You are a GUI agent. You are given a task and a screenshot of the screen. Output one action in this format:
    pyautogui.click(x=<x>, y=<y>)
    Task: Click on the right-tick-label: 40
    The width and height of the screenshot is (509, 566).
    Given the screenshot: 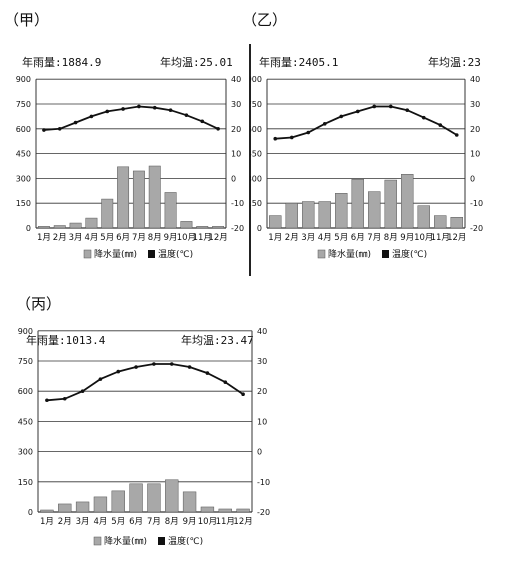 What is the action you would take?
    pyautogui.click(x=262, y=331)
    